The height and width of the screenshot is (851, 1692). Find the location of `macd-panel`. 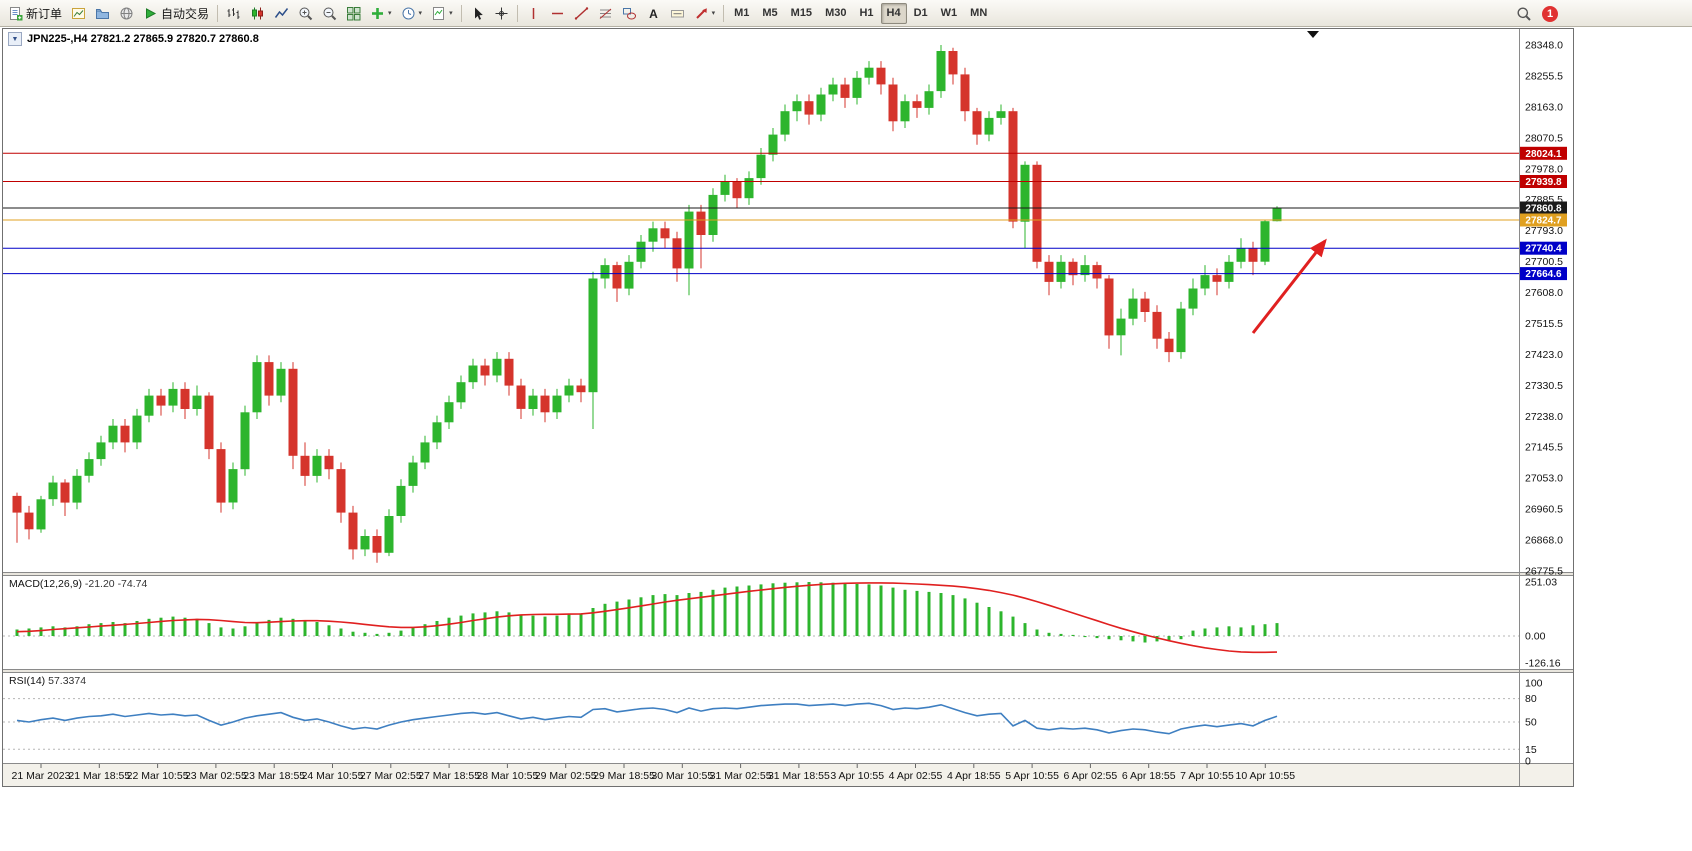

macd-panel is located at coordinates (761, 618).